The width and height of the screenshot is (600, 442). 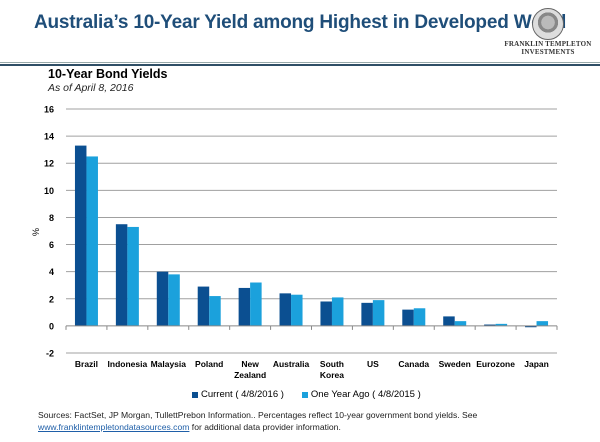 What do you see at coordinates (36, 232) in the screenshot?
I see `y-axis-label: %` at bounding box center [36, 232].